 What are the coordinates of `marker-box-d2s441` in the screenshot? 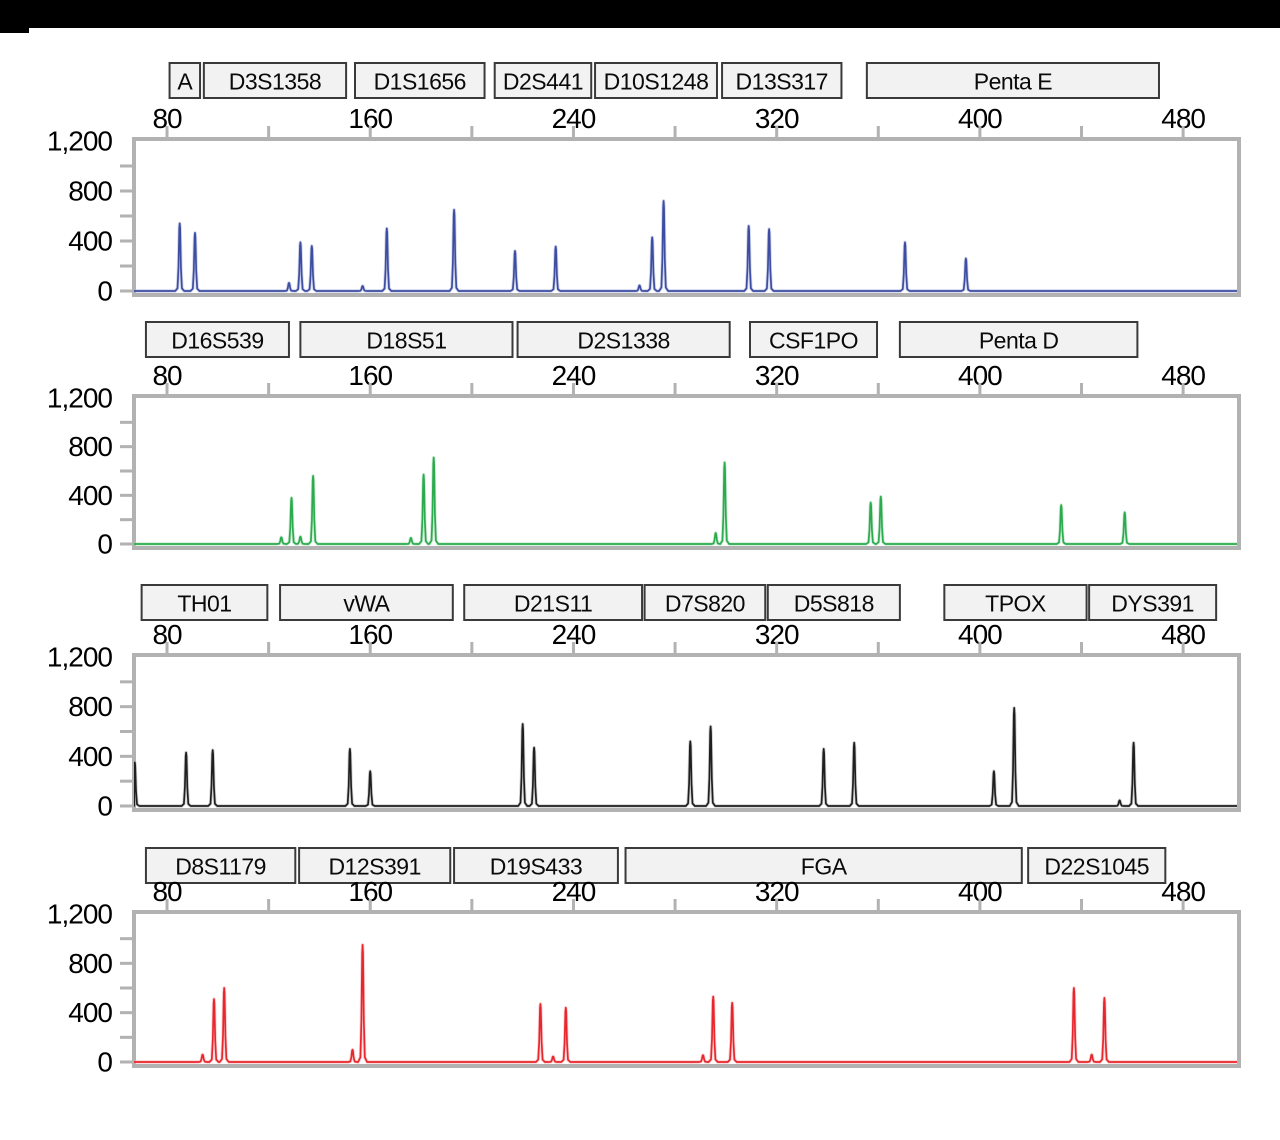 It's located at (543, 80).